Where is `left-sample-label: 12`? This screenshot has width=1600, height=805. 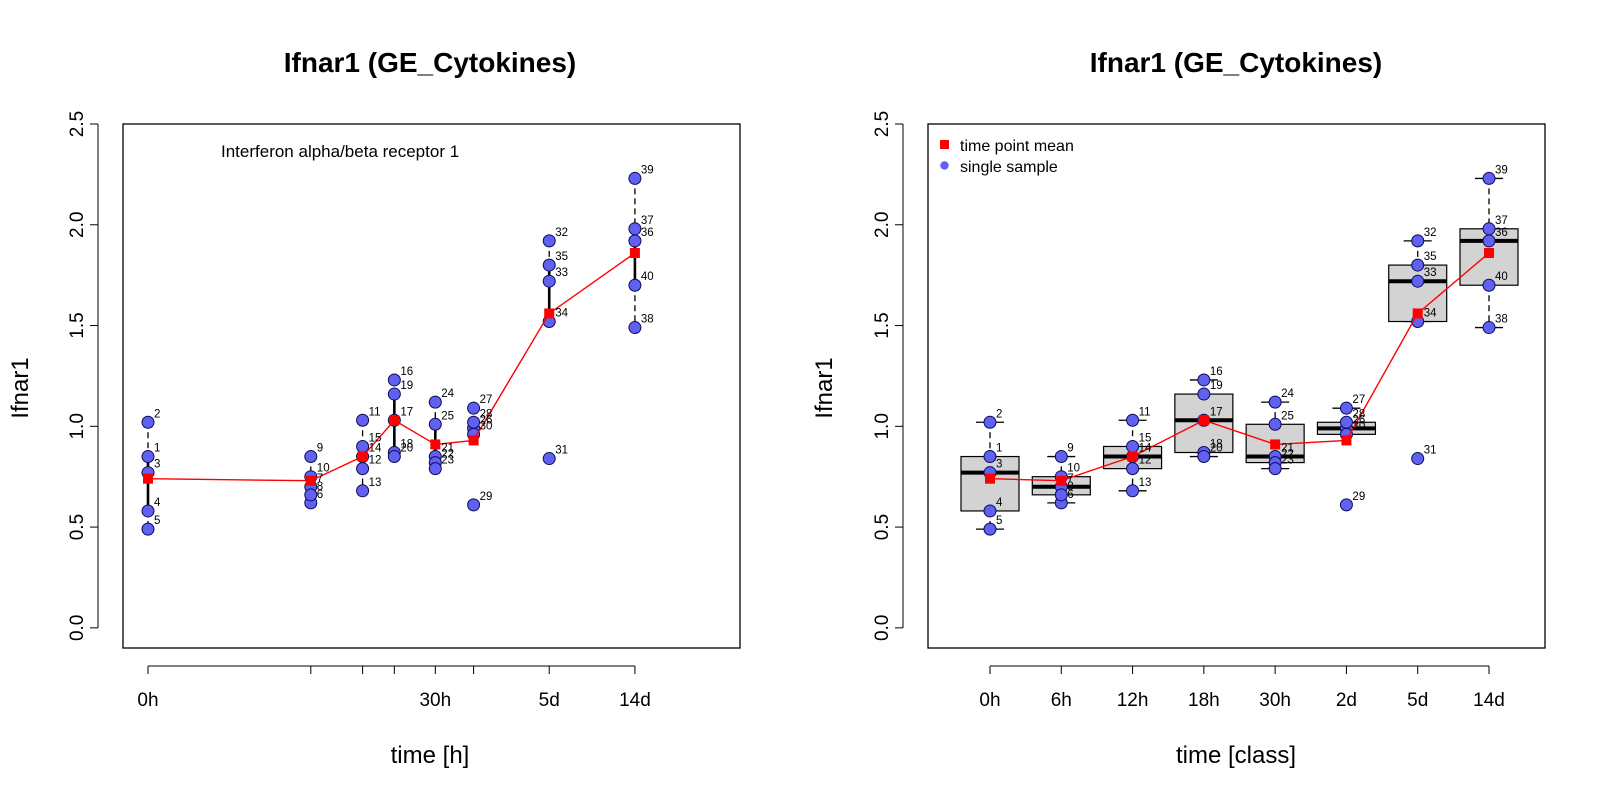 left-sample-label: 12 is located at coordinates (375, 461).